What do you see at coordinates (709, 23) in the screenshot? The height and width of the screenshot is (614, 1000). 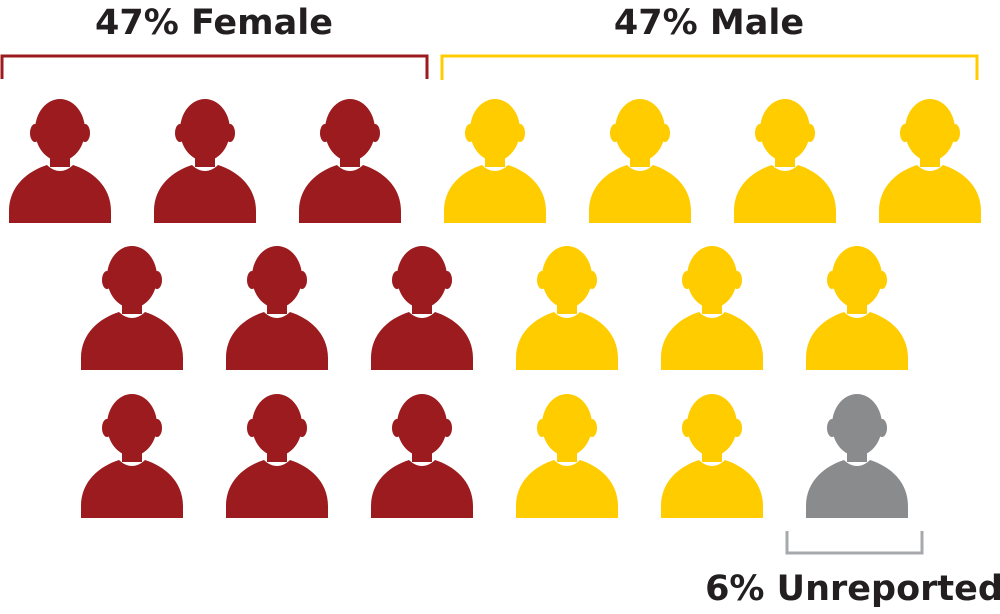 I see `male-label: 47% Male` at bounding box center [709, 23].